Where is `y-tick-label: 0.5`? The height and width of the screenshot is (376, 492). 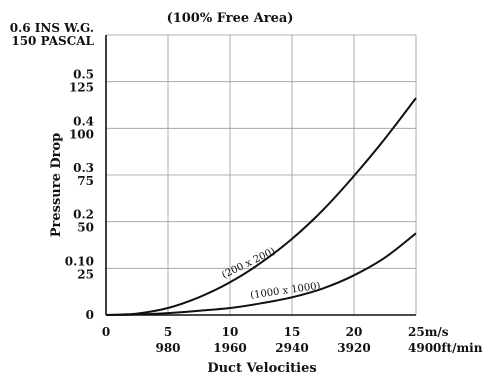 y-tick-label: 0.5 is located at coordinates (83, 75).